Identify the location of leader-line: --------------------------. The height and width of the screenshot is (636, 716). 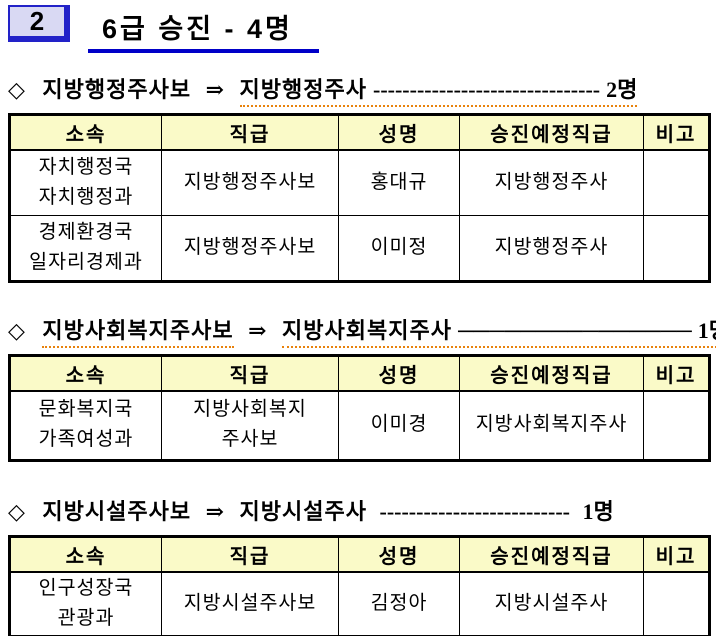
(474, 511).